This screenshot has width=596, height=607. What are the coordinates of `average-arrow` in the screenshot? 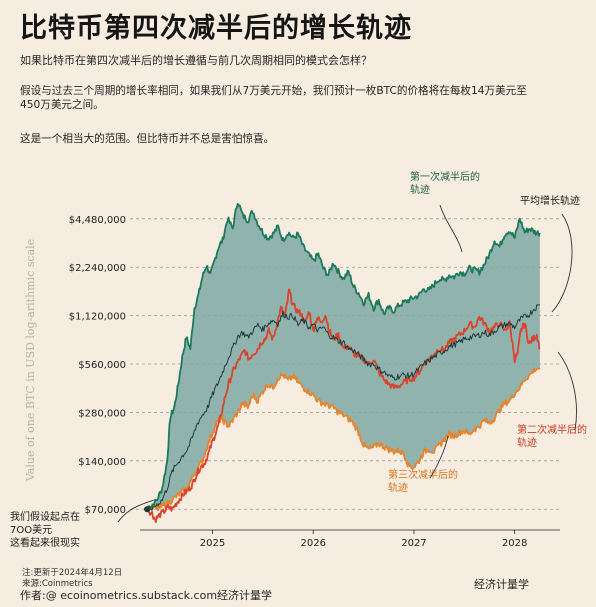 It's located at (562, 263).